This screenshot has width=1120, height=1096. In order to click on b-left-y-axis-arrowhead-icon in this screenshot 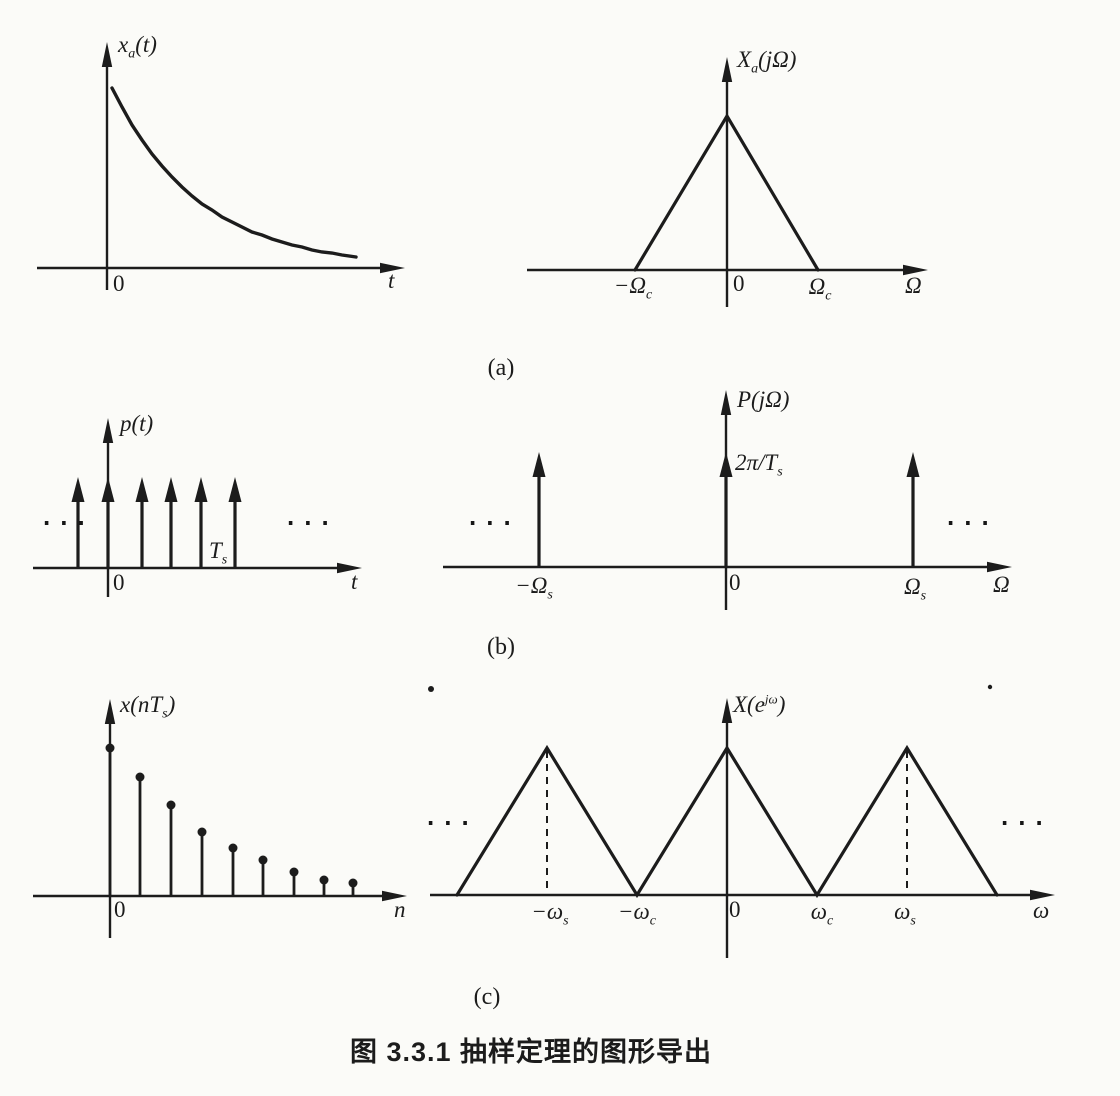, I will do `click(108, 430)`.